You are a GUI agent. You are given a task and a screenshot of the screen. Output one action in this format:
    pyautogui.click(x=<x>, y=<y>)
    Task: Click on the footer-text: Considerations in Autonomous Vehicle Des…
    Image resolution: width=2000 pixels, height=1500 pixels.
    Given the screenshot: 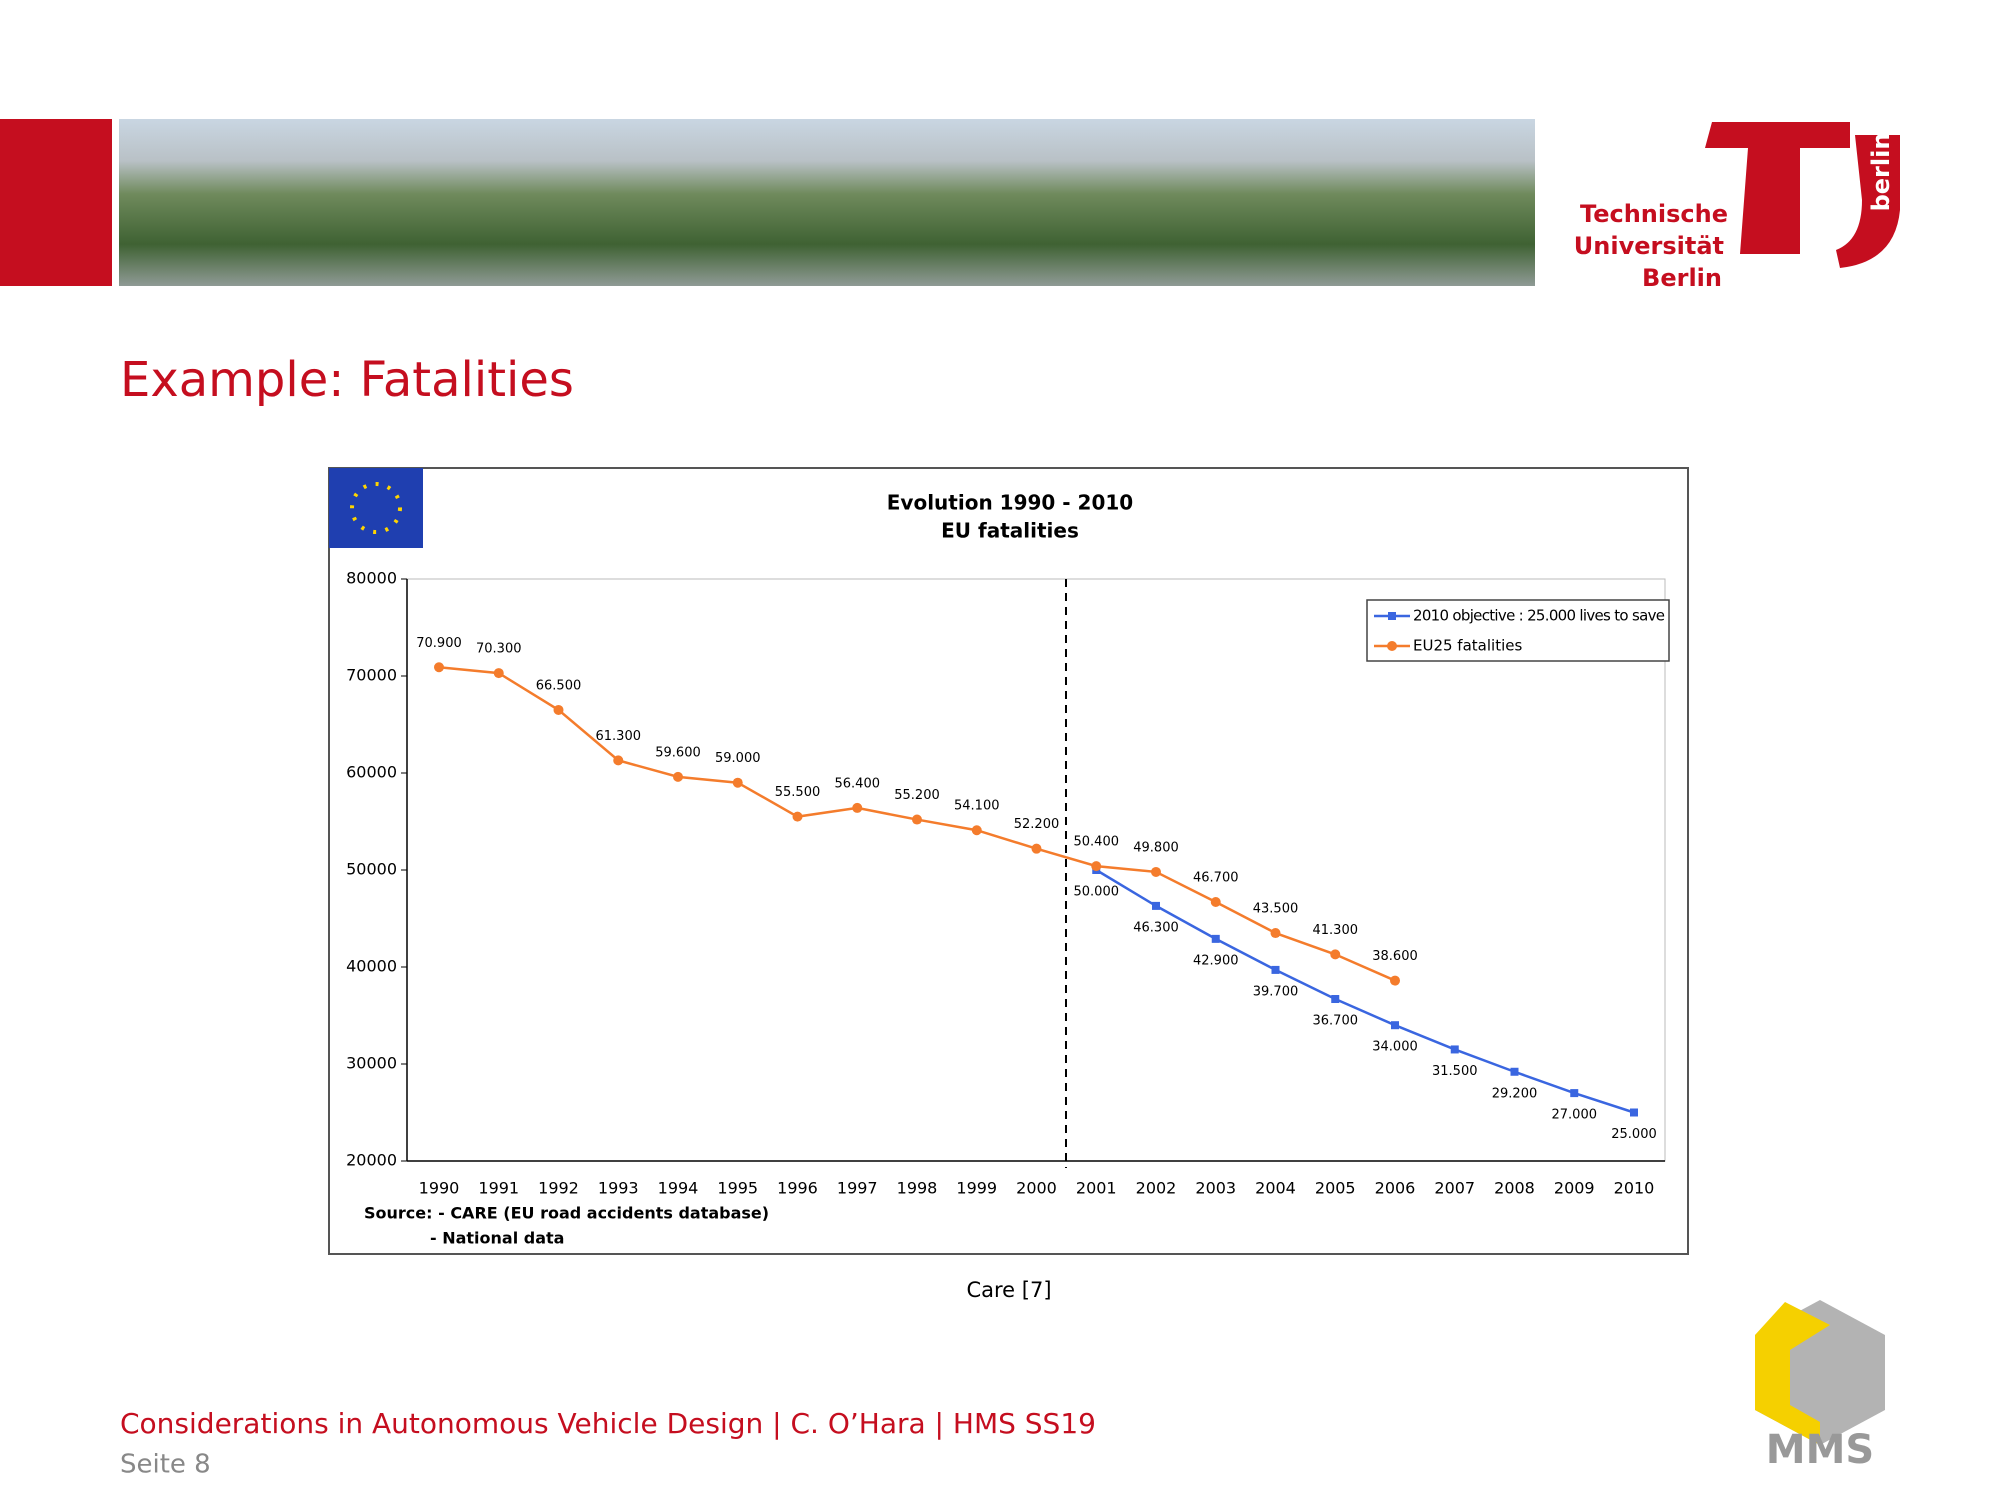 What is the action you would take?
    pyautogui.click(x=608, y=1423)
    